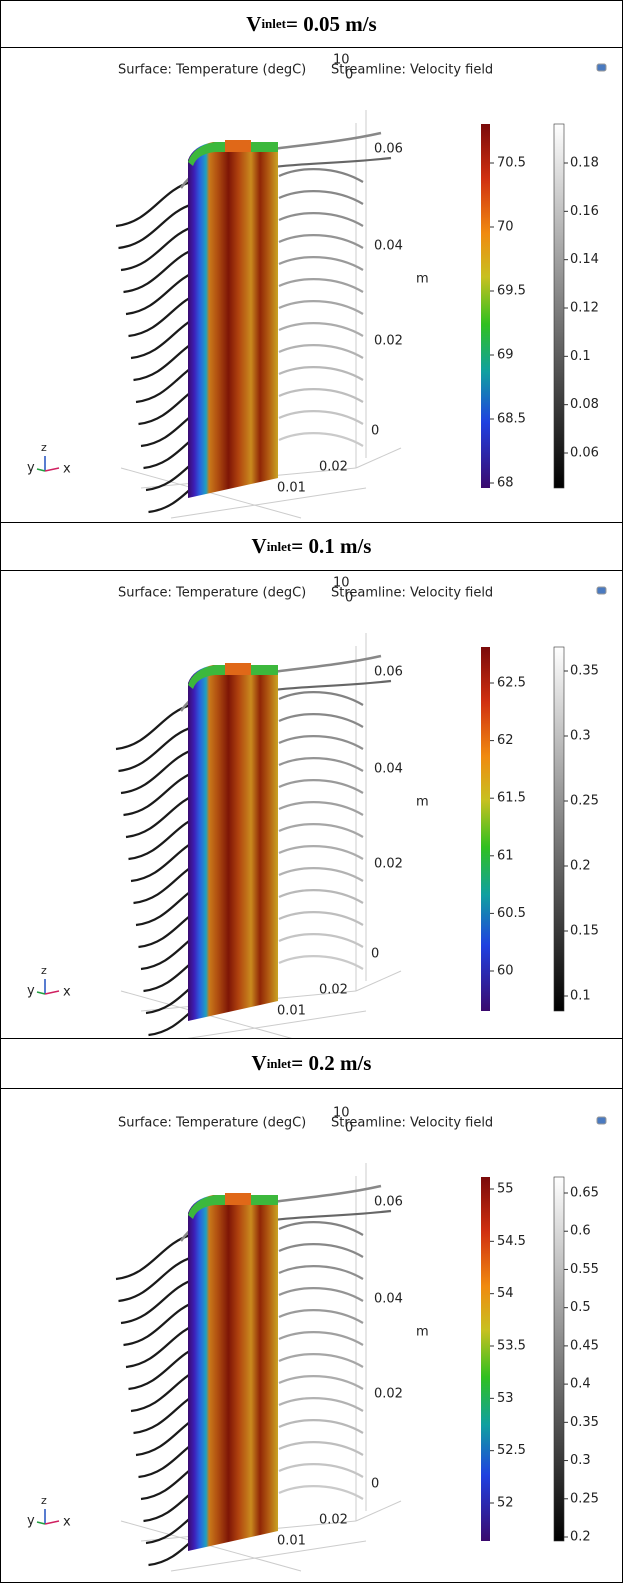  Describe the element at coordinates (584, 931) in the screenshot. I see `colorbar-tick-label: 0.15` at that location.